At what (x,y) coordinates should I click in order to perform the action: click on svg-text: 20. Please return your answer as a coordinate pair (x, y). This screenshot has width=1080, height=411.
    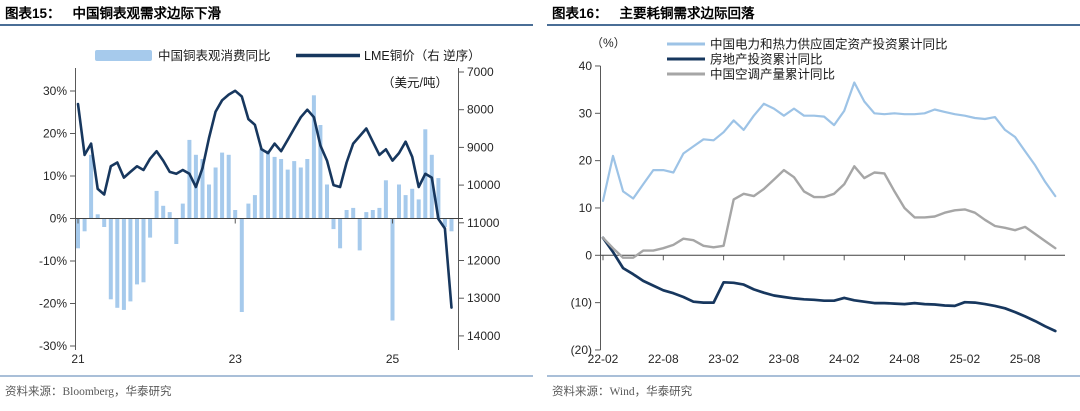
    Looking at the image, I should click on (586, 161).